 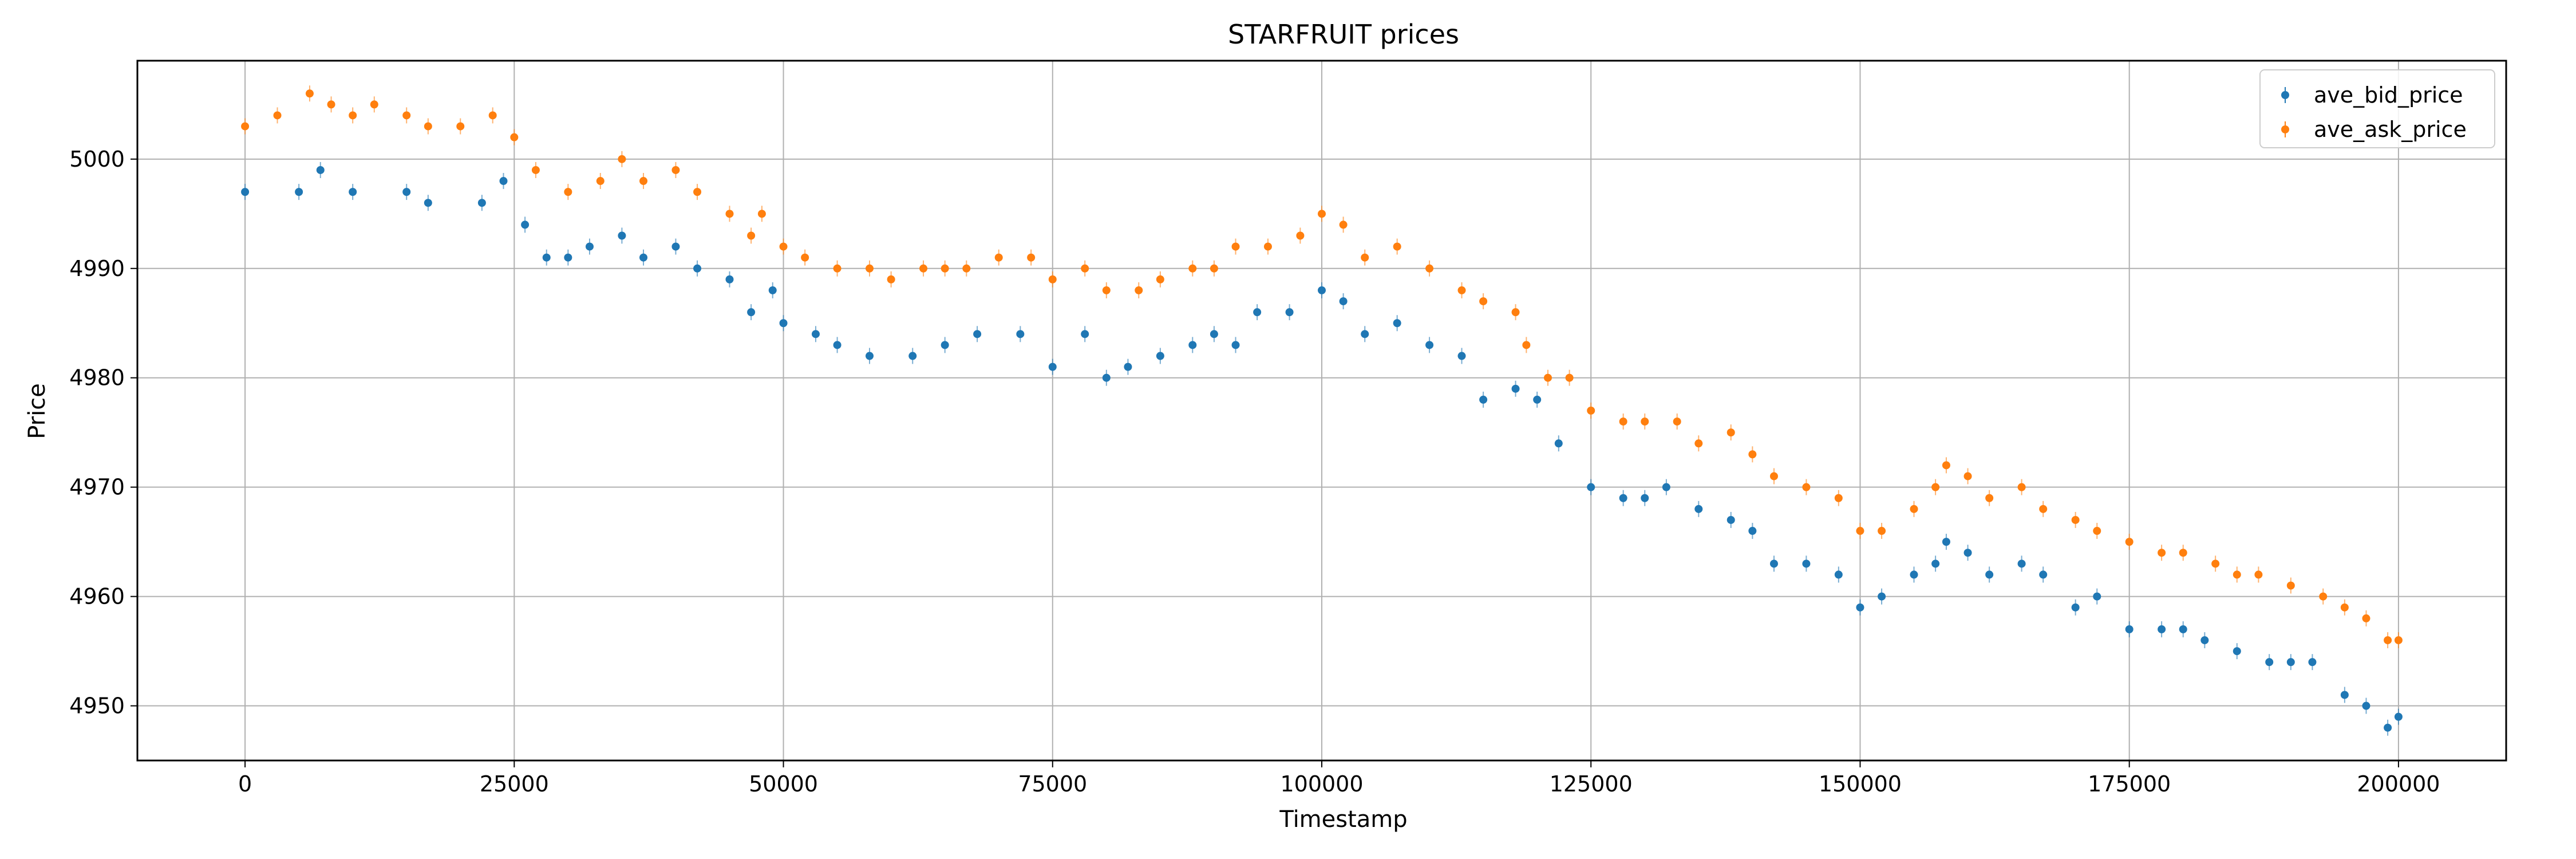 What do you see at coordinates (1860, 784) in the screenshot?
I see `x-tick-label: 150000` at bounding box center [1860, 784].